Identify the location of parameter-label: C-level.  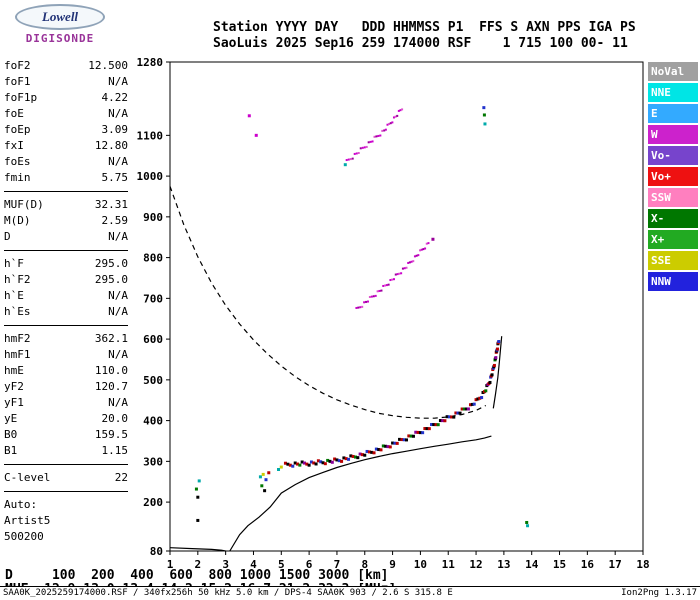
(27, 477).